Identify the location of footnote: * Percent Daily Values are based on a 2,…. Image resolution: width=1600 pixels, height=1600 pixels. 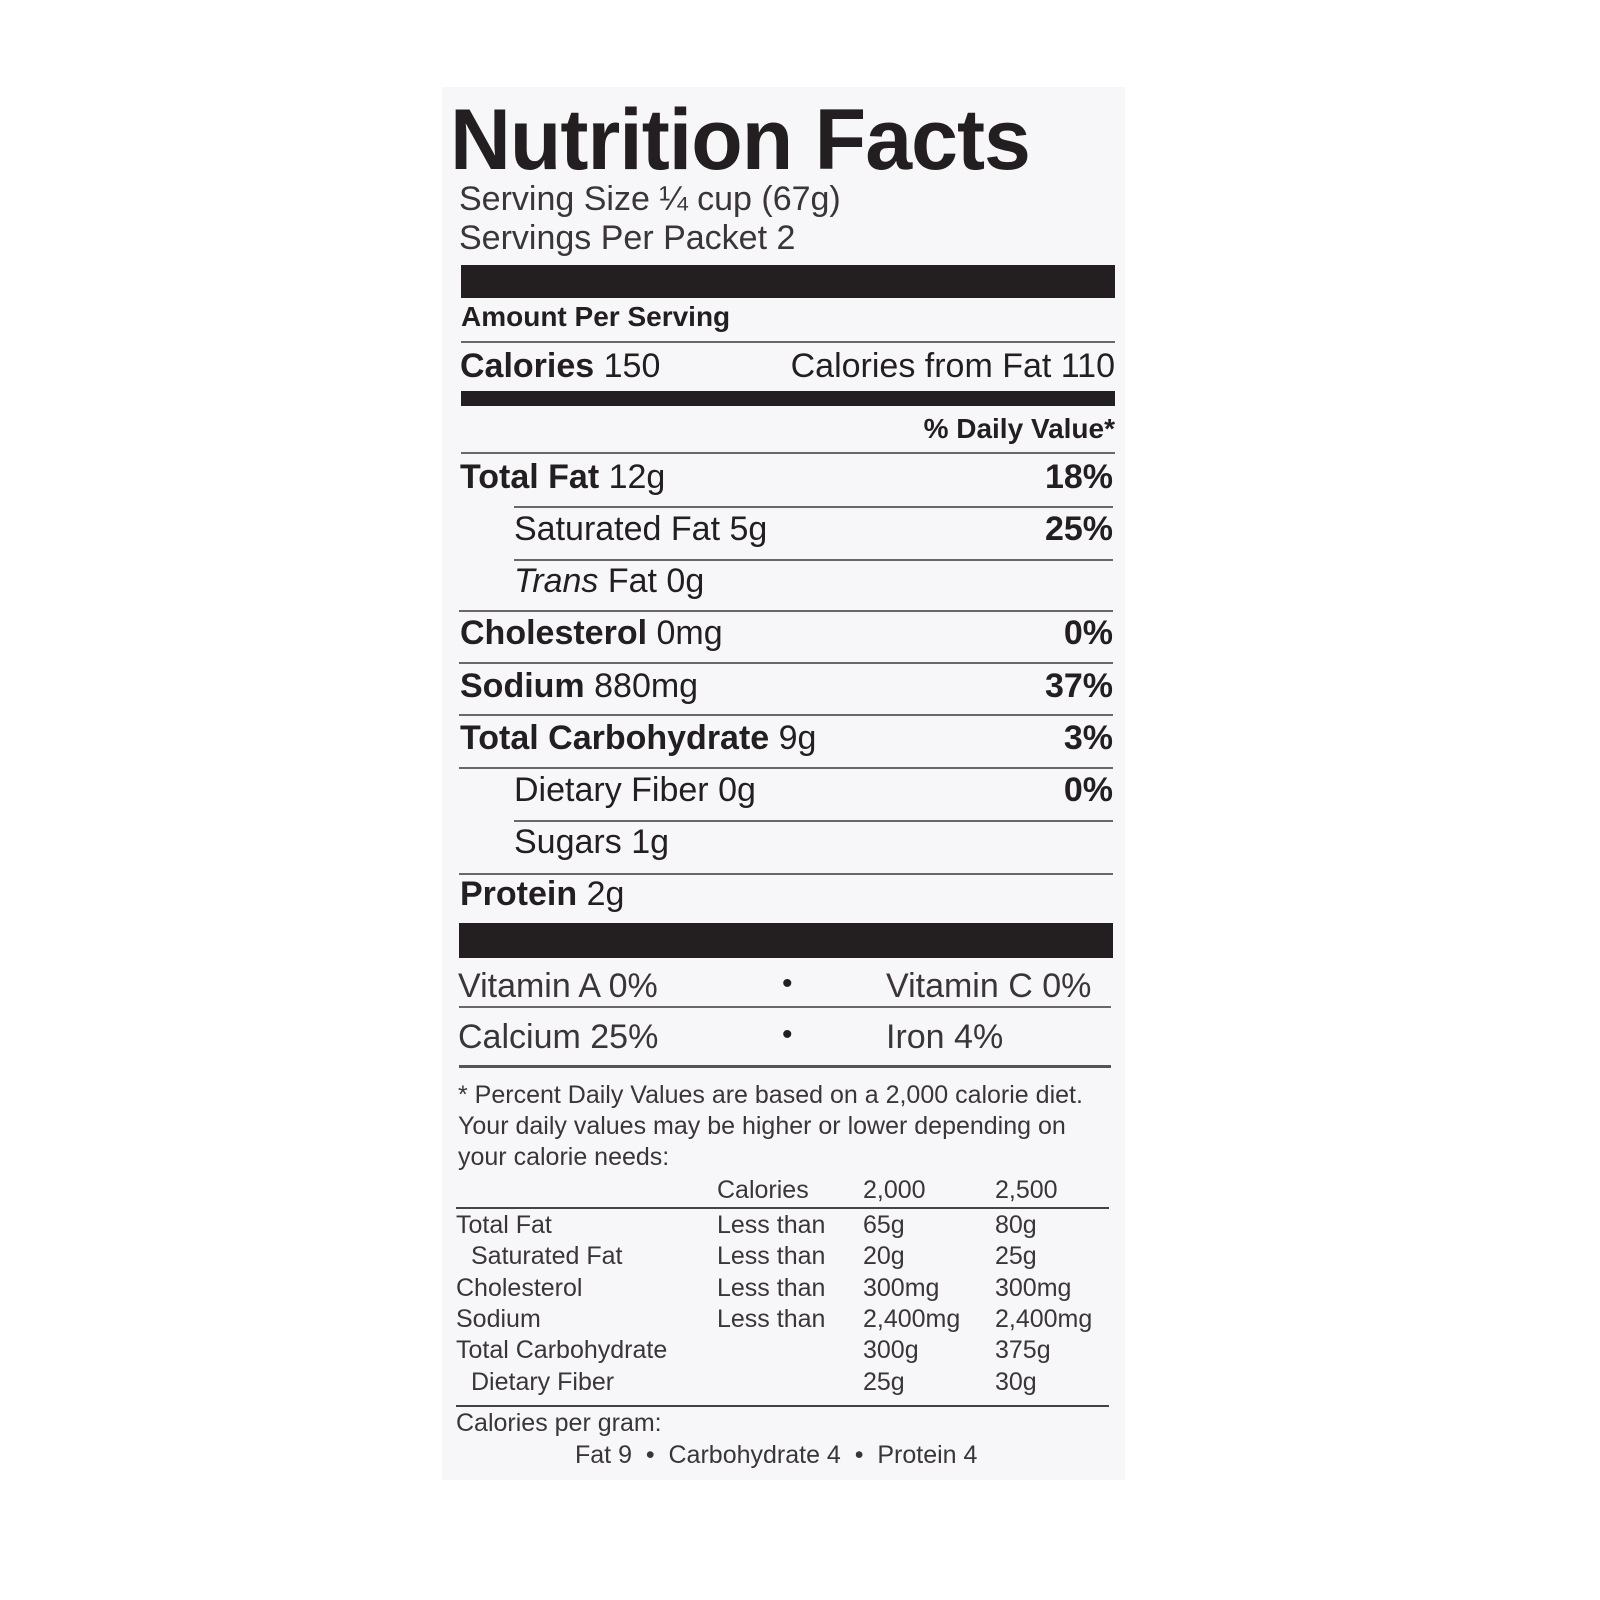
(770, 1126).